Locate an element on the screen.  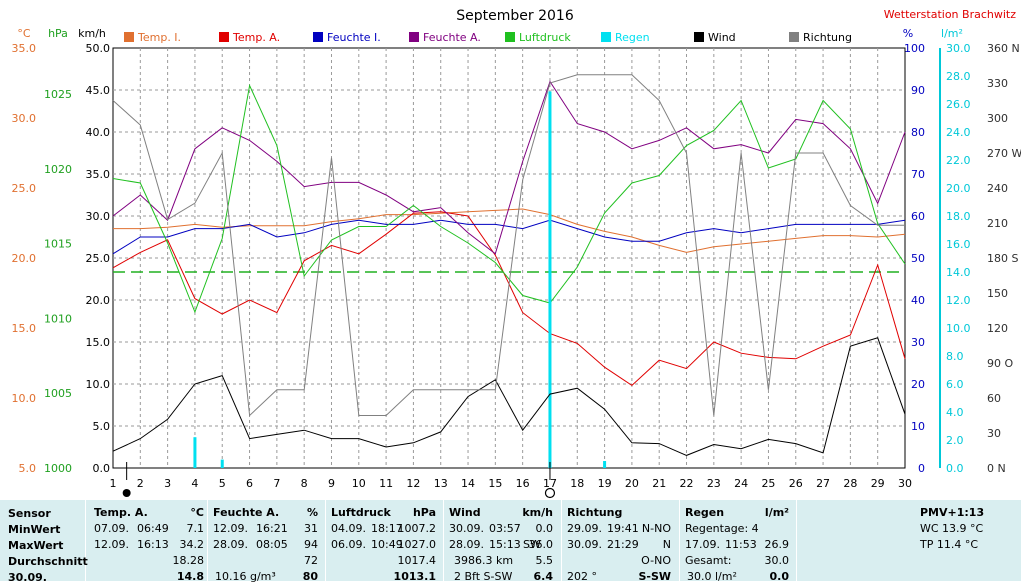
pressure-max-value: 1027.0 is located at coordinates (417, 544).